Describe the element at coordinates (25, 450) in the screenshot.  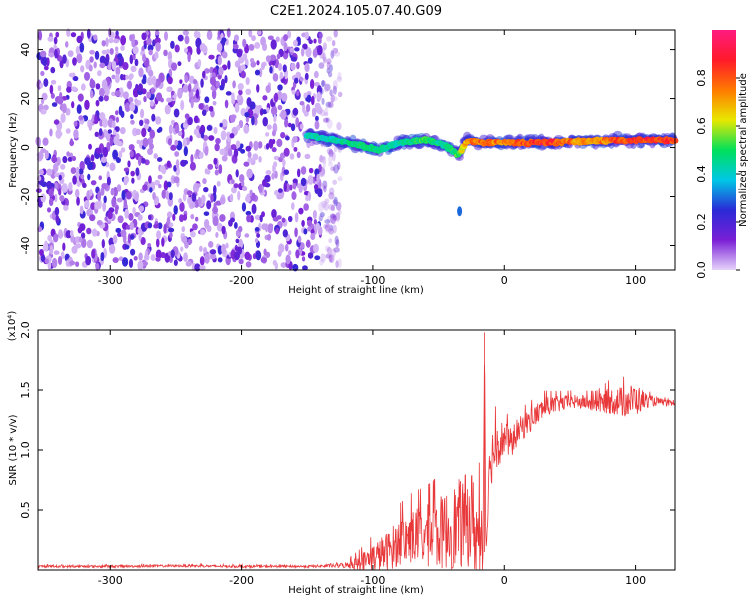
I see `snr-y-tick-label: 1.0` at that location.